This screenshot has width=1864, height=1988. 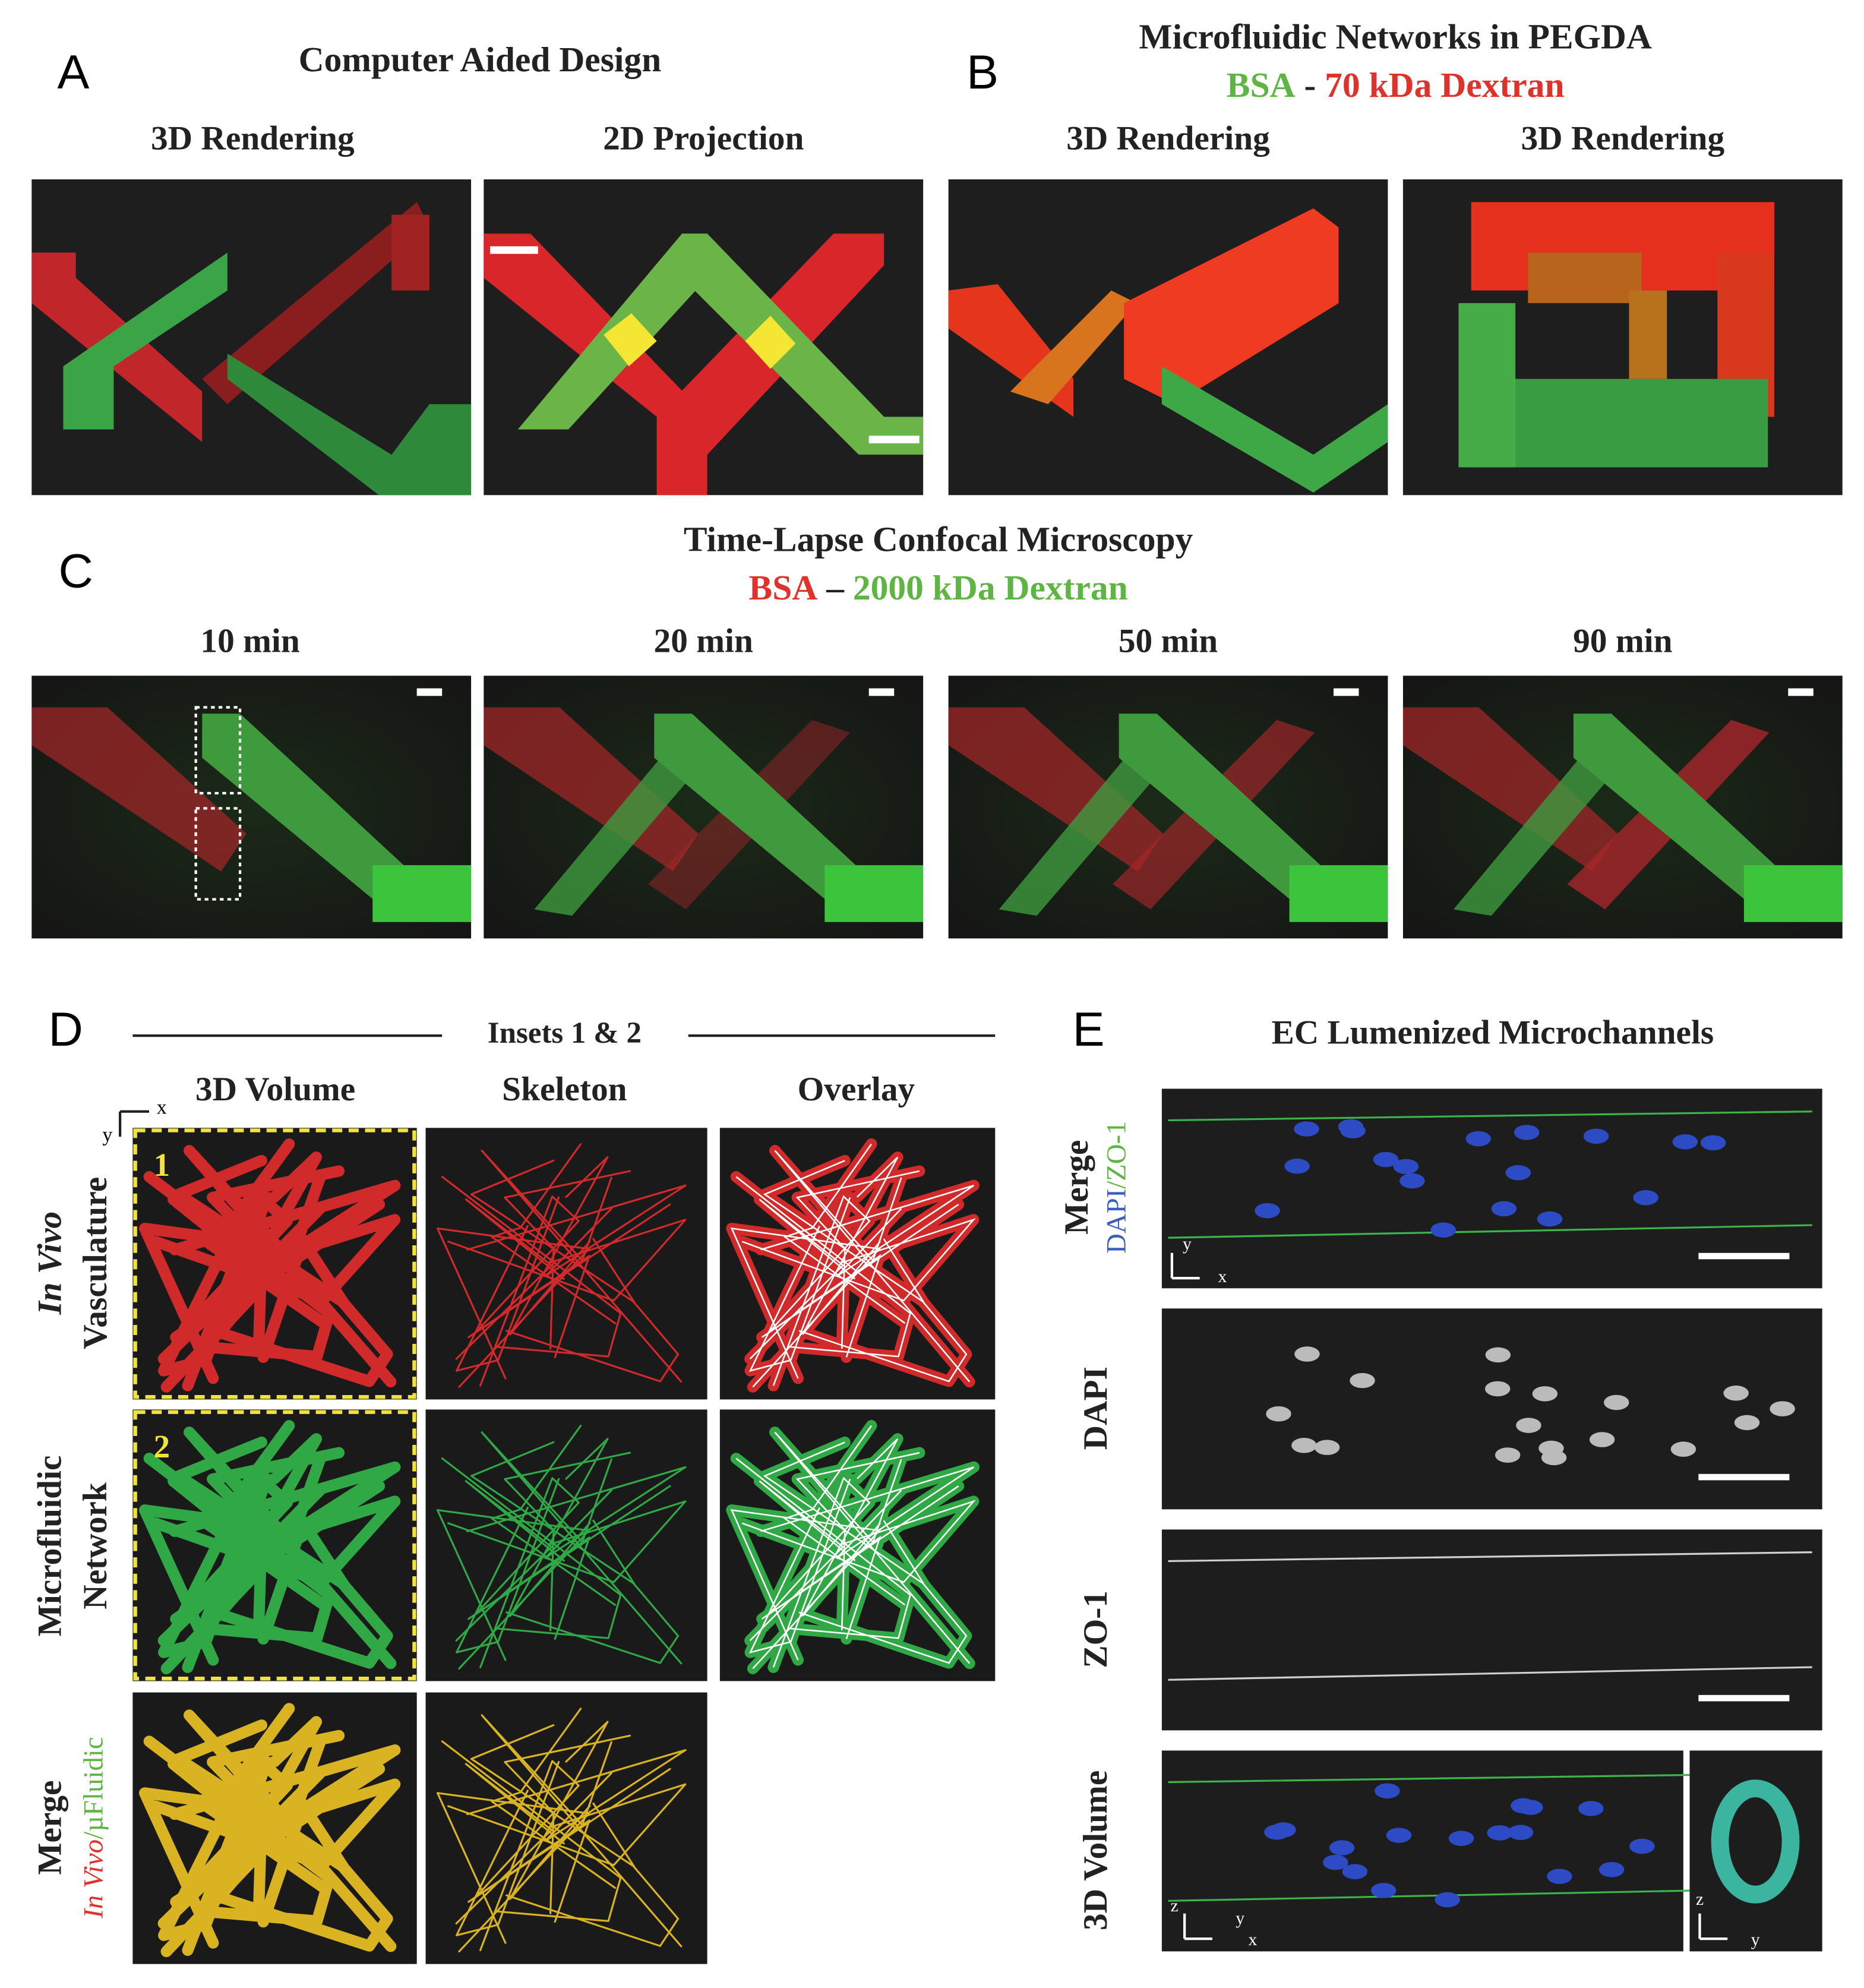 I want to click on panel-title: EC Lumenized Microchannels, so click(x=1493, y=1032).